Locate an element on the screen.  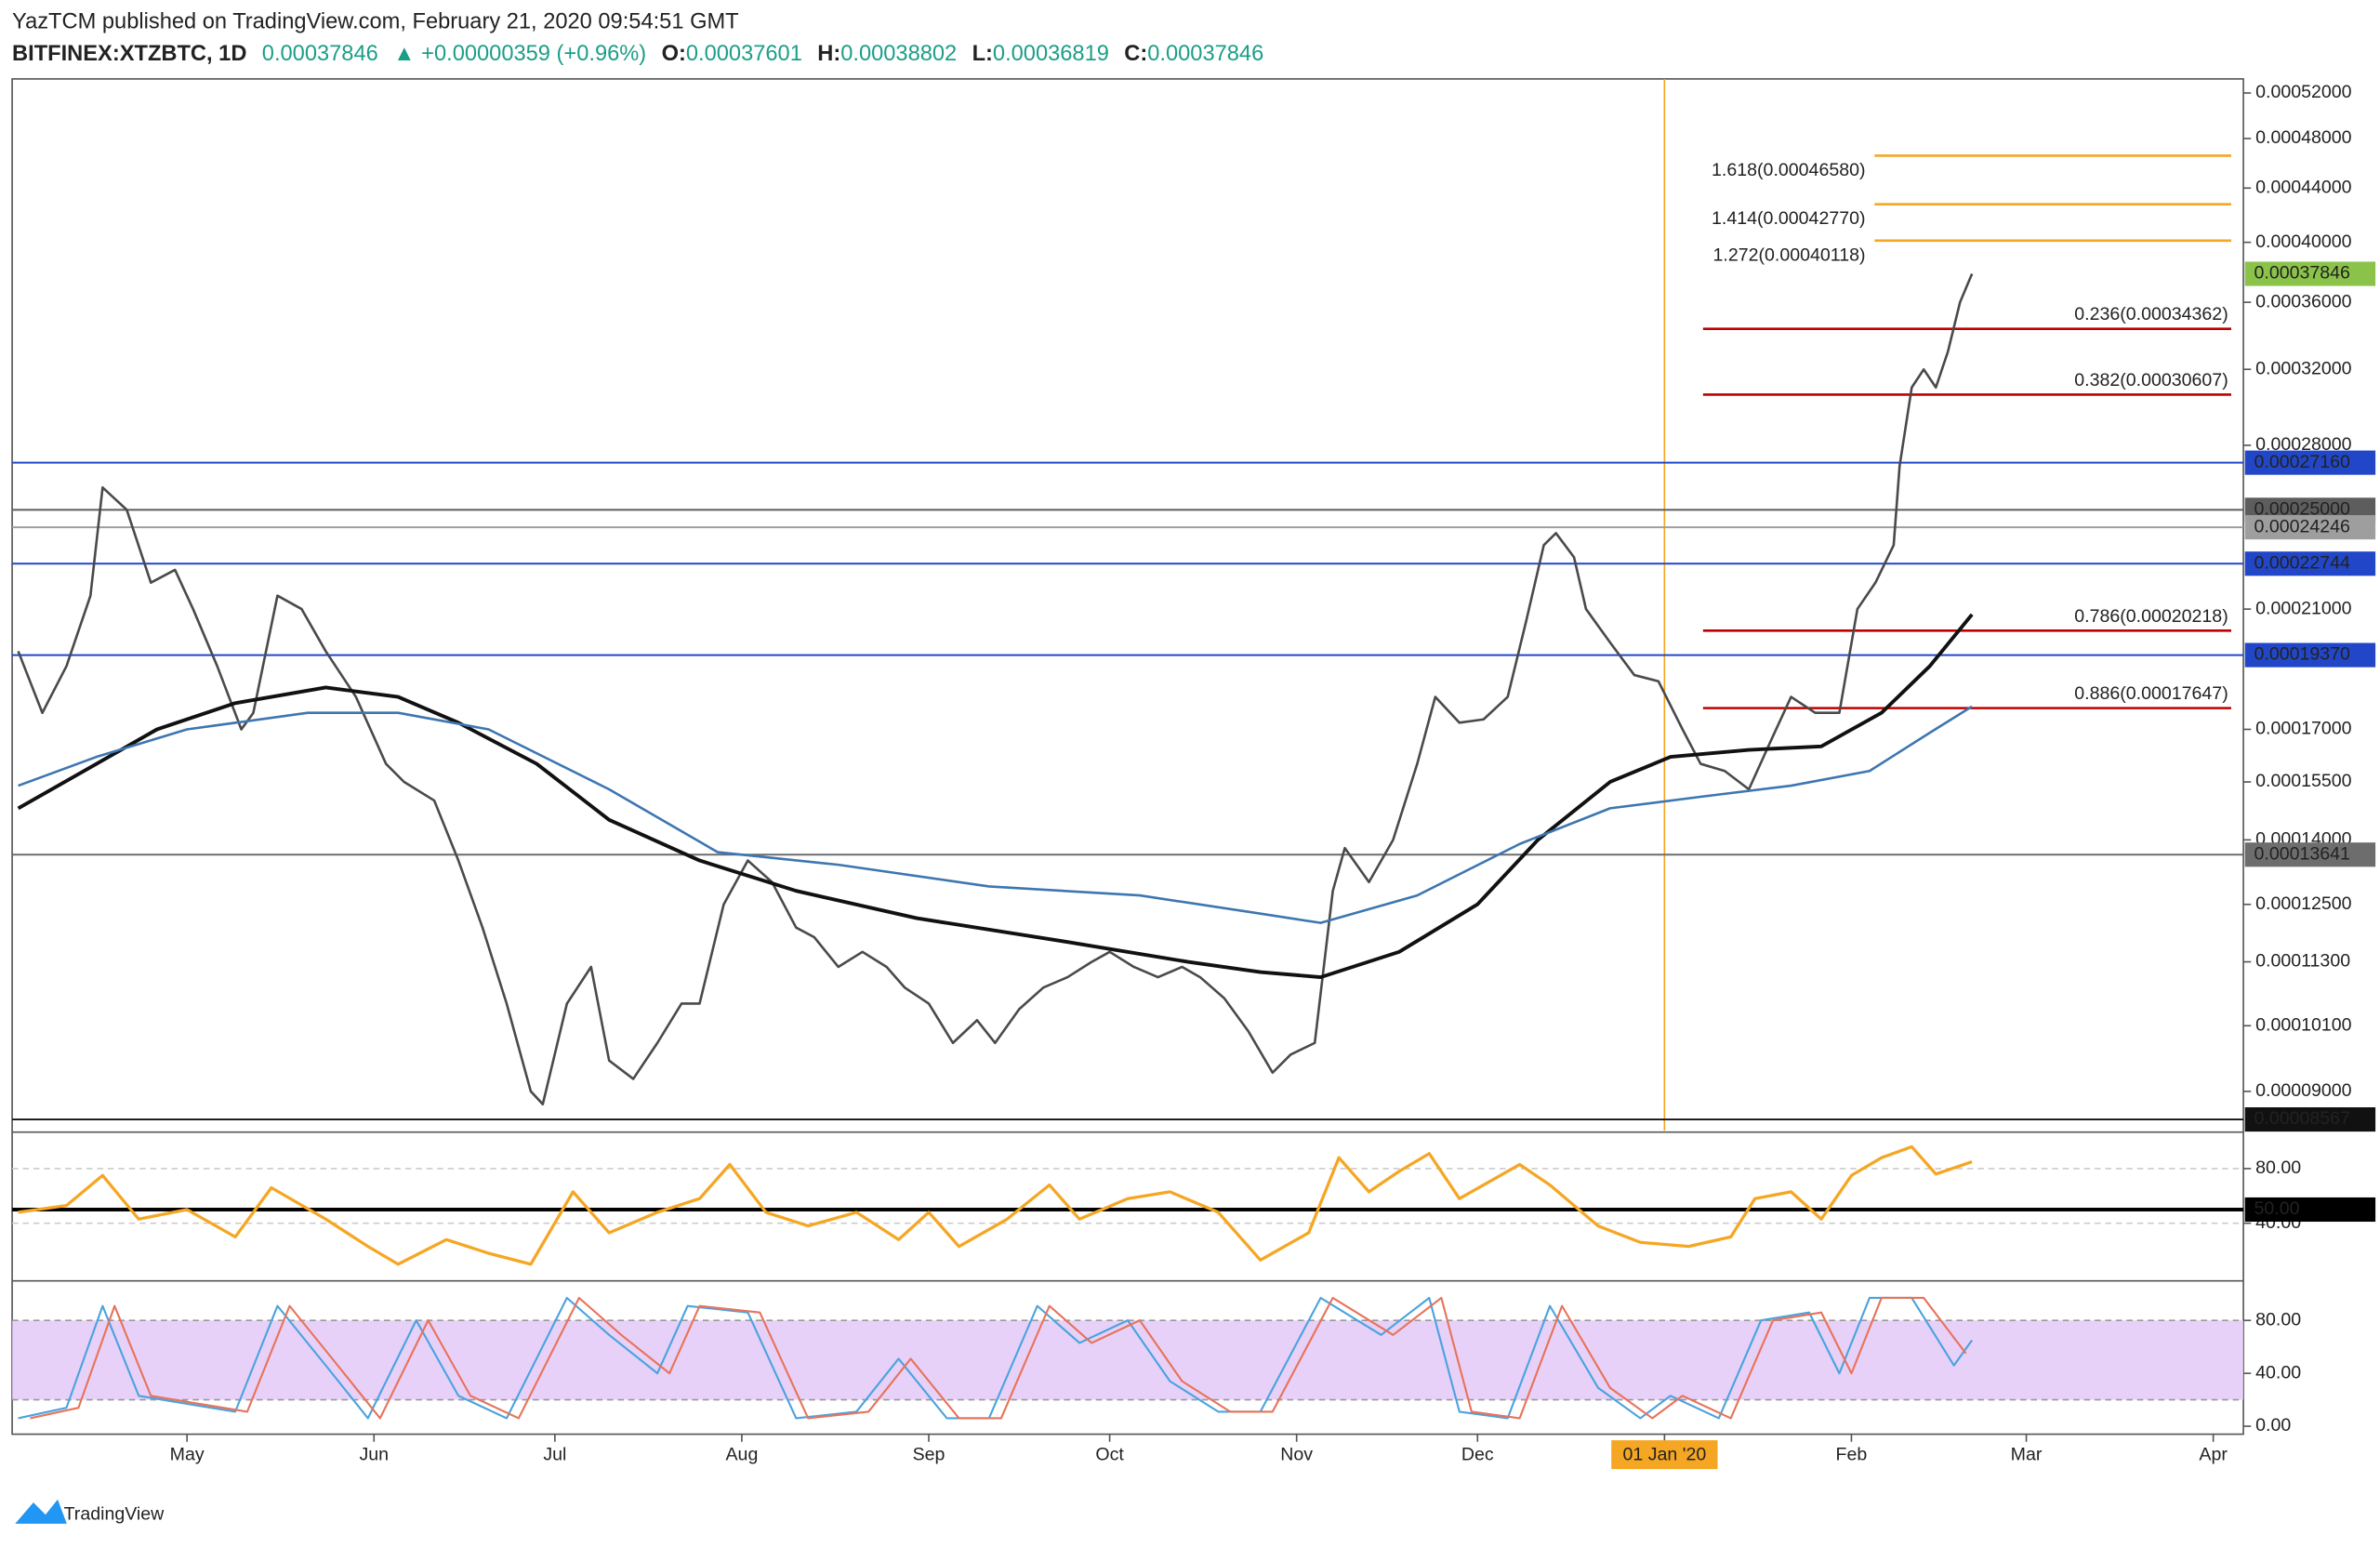
y-tick-label: 0.00009000 is located at coordinates (2303, 1090).